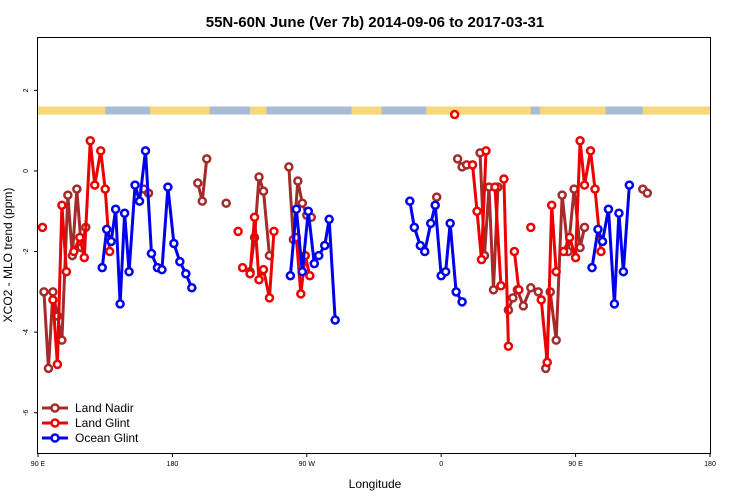  What do you see at coordinates (373, 460) in the screenshot?
I see `x-axis: 90 E 180 90 W 0 90 E 180` at bounding box center [373, 460].